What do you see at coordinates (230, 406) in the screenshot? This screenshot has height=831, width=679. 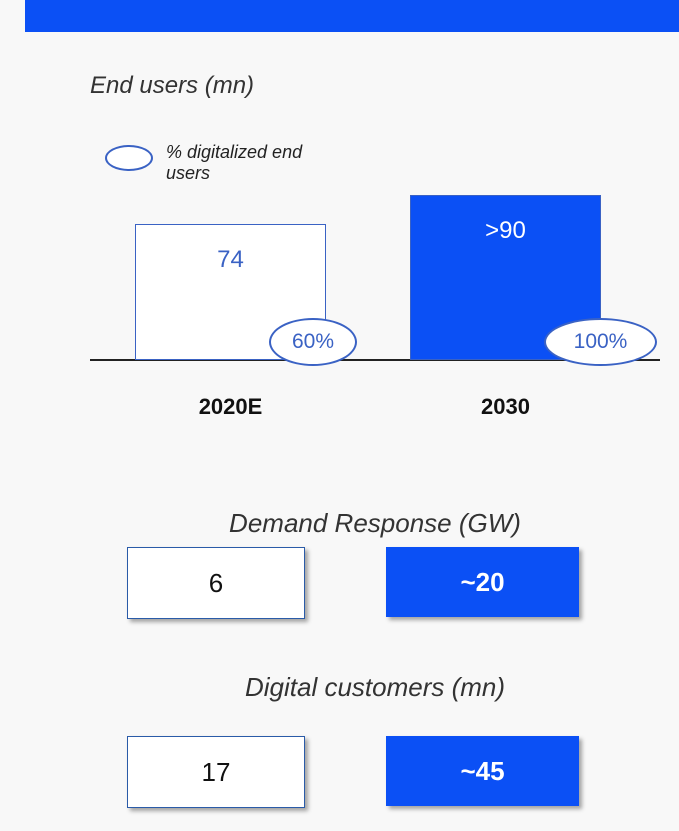 I see `x-tick-label: 2020E` at bounding box center [230, 406].